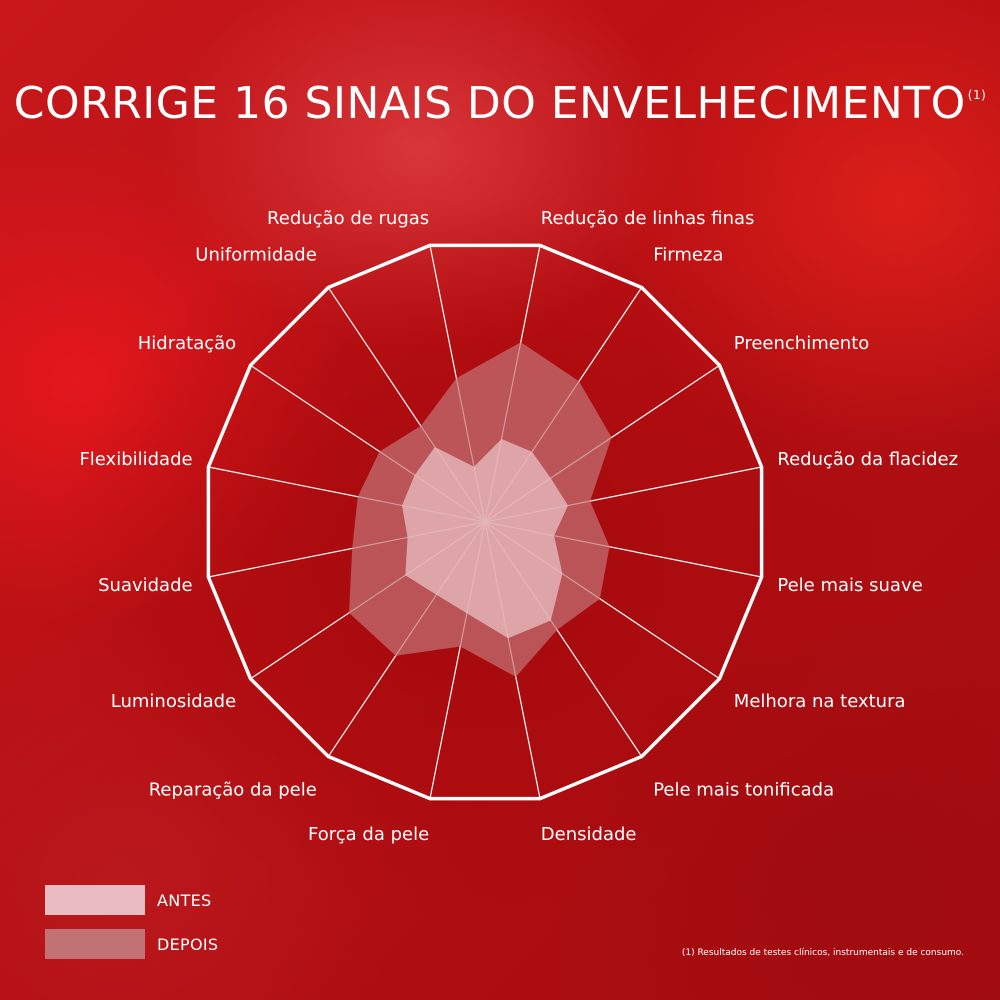  Describe the element at coordinates (145, 585) in the screenshot. I see `radar-axis-label: Suavidade` at that location.